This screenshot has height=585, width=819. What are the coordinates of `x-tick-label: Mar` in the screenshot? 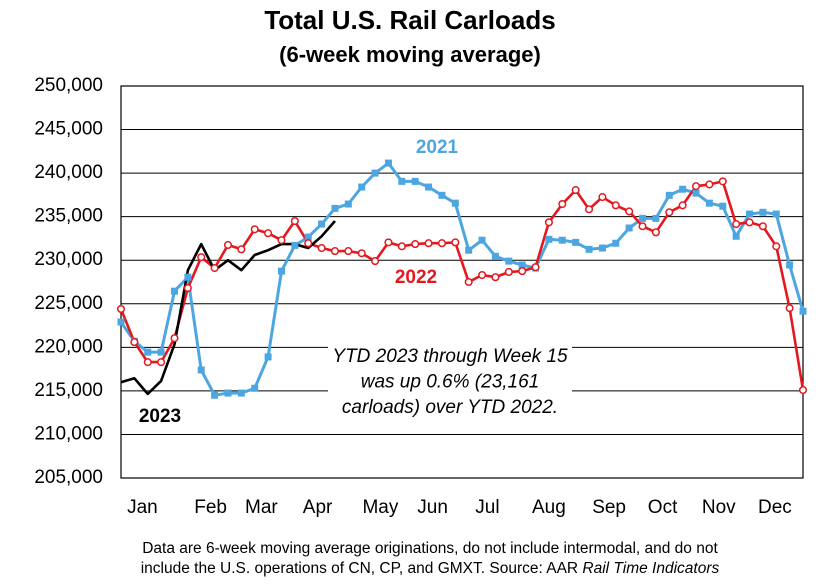 It's located at (261, 507).